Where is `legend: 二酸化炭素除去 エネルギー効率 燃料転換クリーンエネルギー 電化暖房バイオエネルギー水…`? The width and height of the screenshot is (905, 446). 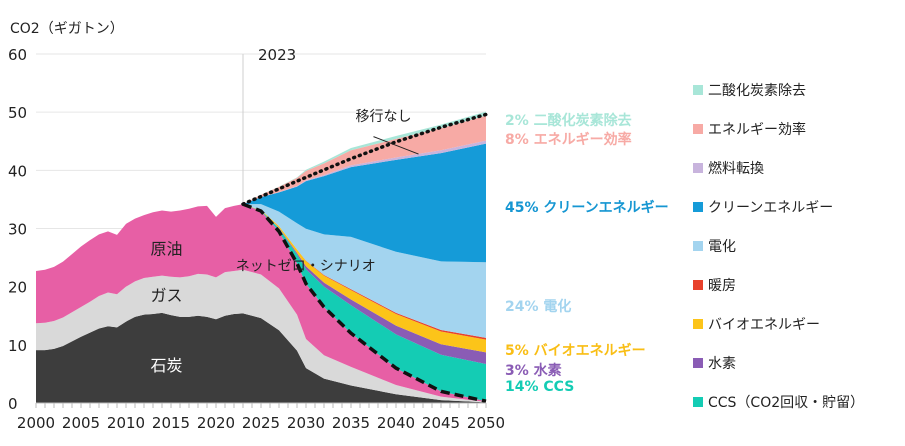
legend: 二酸化炭素除去 エネルギー効率 燃料転換クリーンエネルギー 電化暖房バイオエネルギー水… is located at coordinates (778, 245).